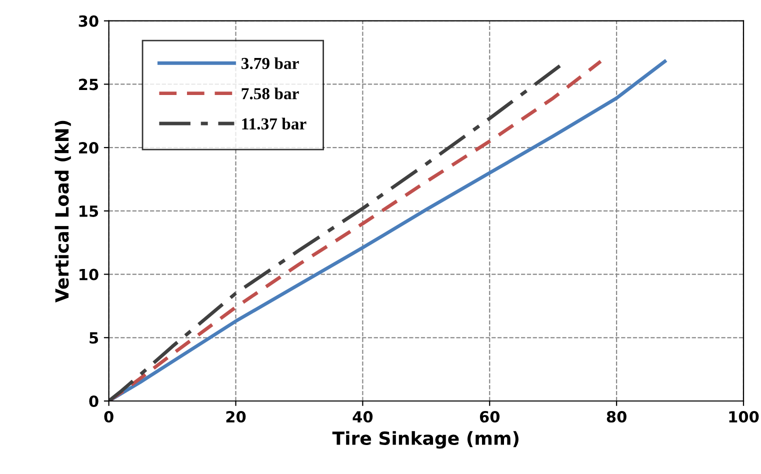 Image resolution: width=761 pixels, height=474 pixels. I want to click on x-tick-label: 0, so click(109, 416).